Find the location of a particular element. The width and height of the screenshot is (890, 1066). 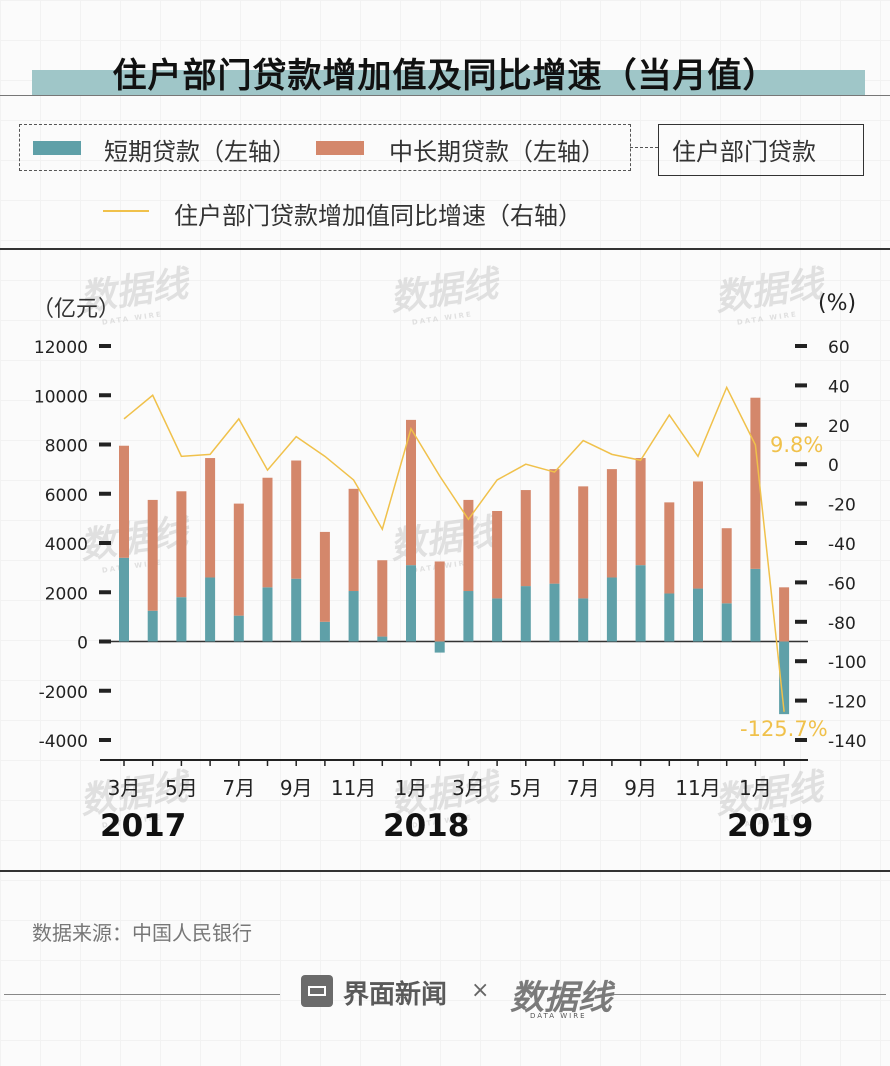

footer-line-left is located at coordinates (142, 994).